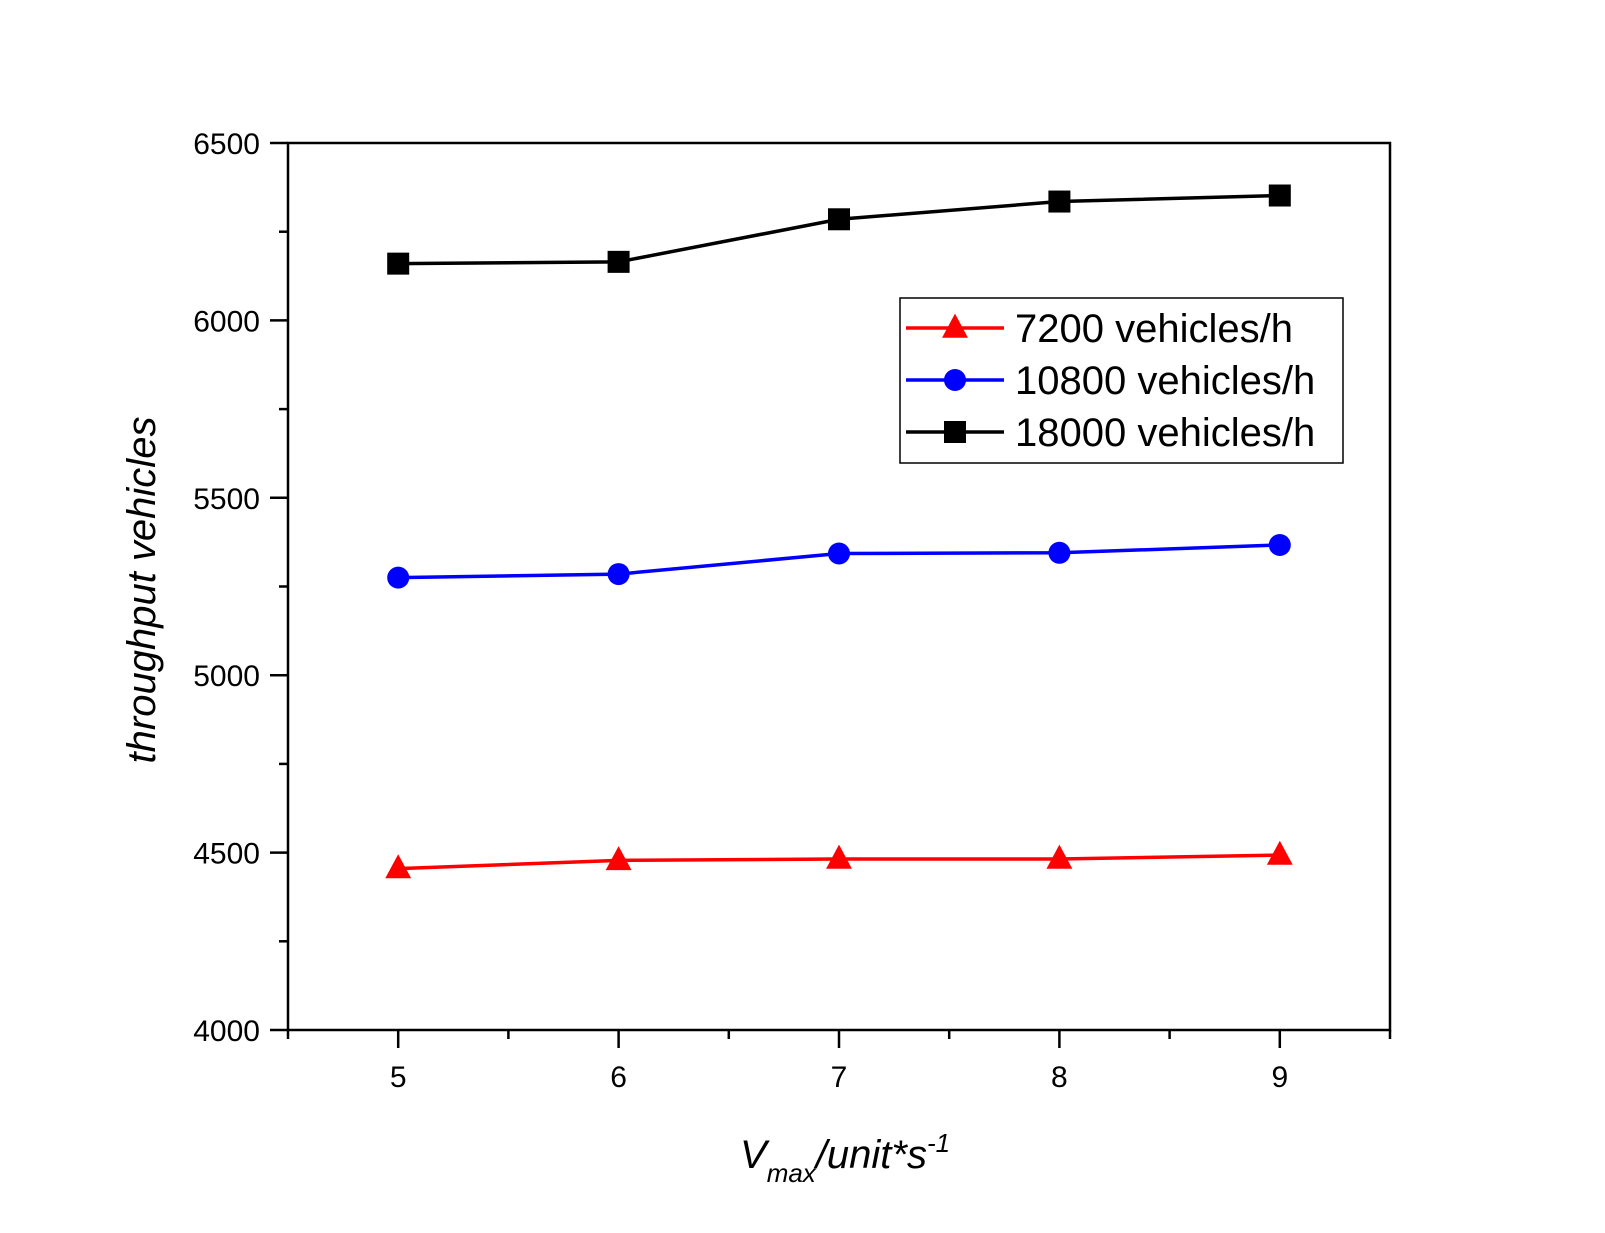 The image size is (1605, 1233). Describe the element at coordinates (618, 1077) in the screenshot. I see `x-tick-label: 6` at that location.